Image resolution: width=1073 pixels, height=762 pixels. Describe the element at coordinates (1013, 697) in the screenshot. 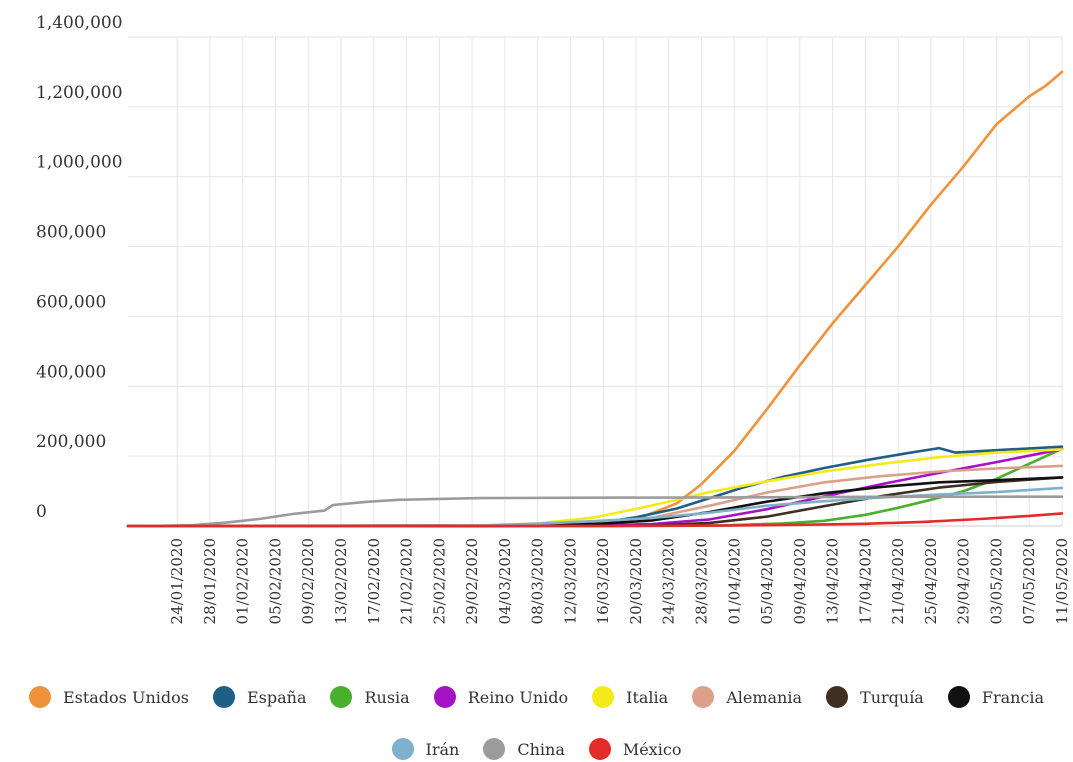

I see `legend-label: Francia` at that location.